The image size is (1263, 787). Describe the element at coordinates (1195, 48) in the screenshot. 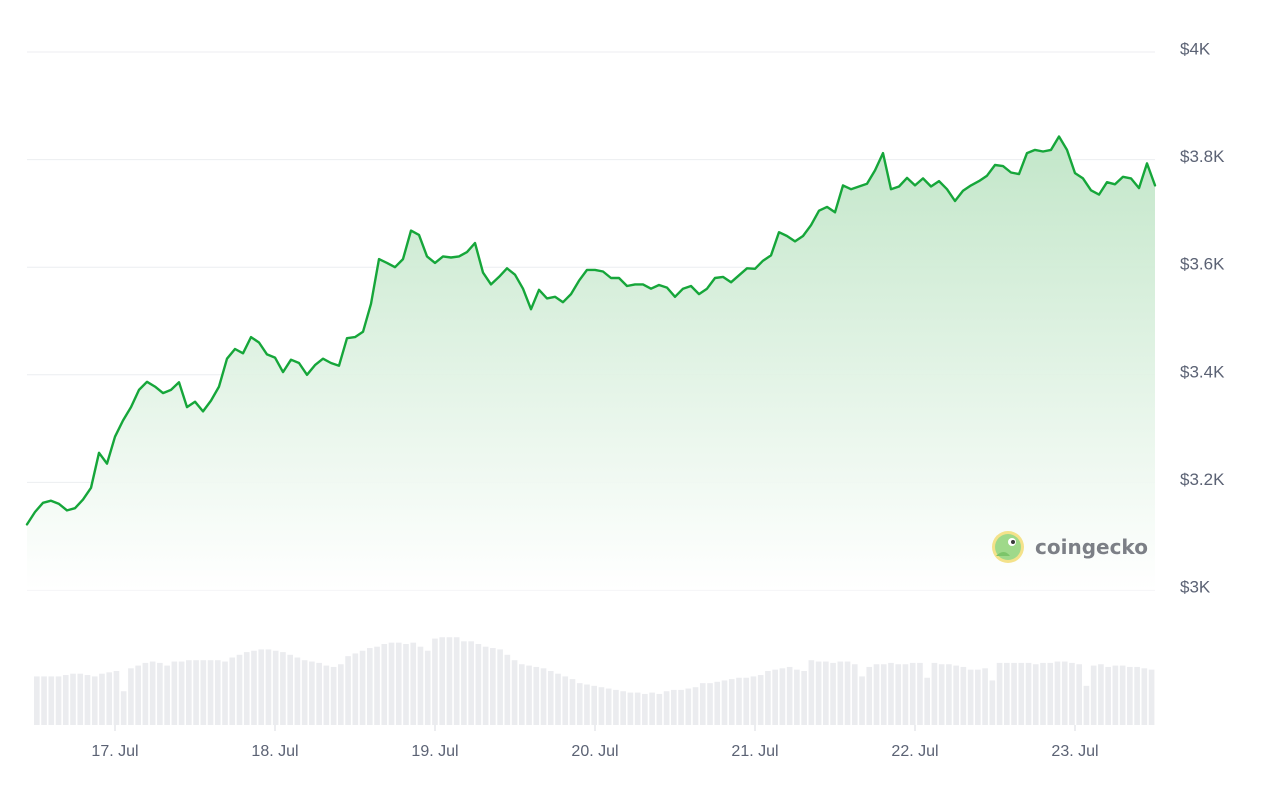

I see `y-tick-label: $4K` at that location.